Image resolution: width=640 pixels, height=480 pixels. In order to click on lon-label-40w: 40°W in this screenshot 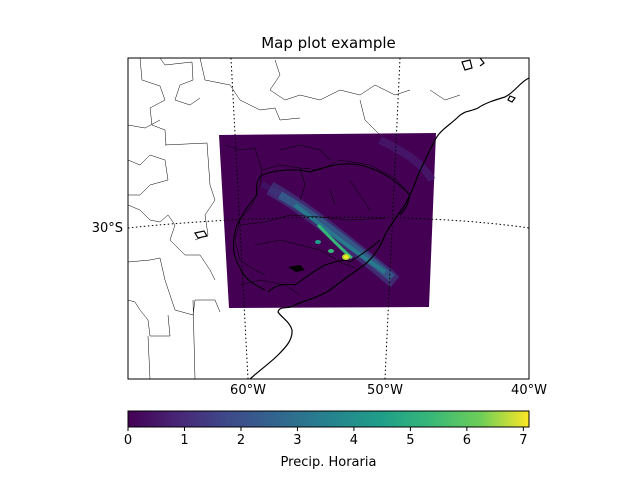, I will do `click(529, 390)`.